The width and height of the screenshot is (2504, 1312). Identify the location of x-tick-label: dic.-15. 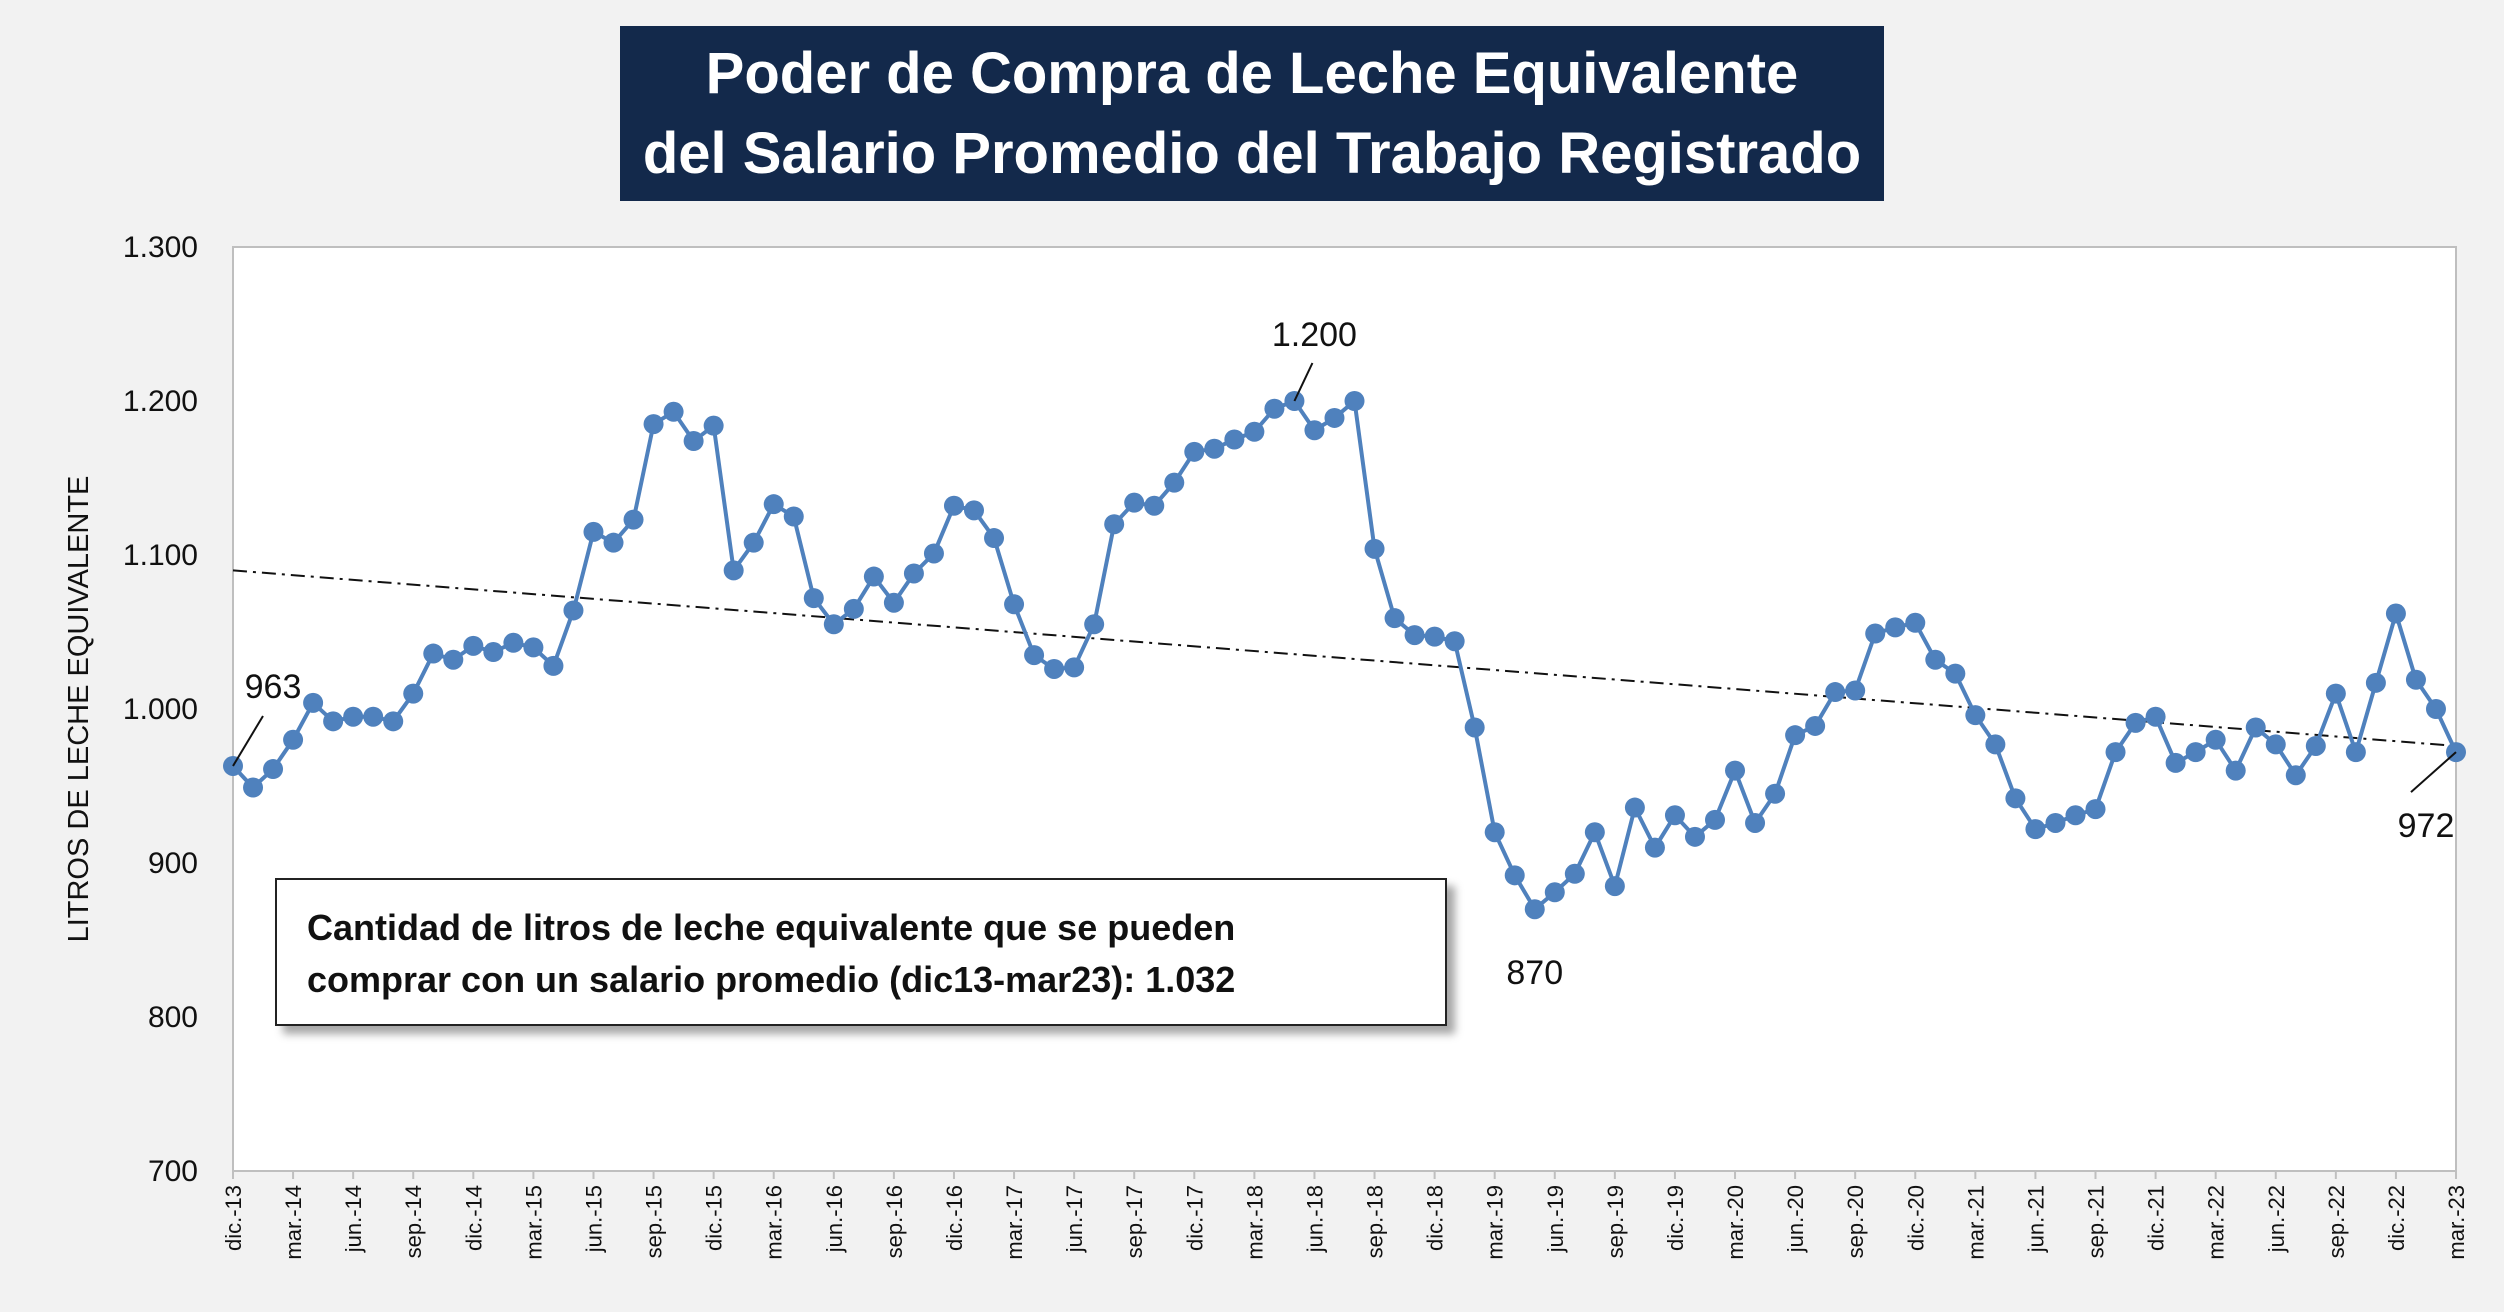
(714, 1218).